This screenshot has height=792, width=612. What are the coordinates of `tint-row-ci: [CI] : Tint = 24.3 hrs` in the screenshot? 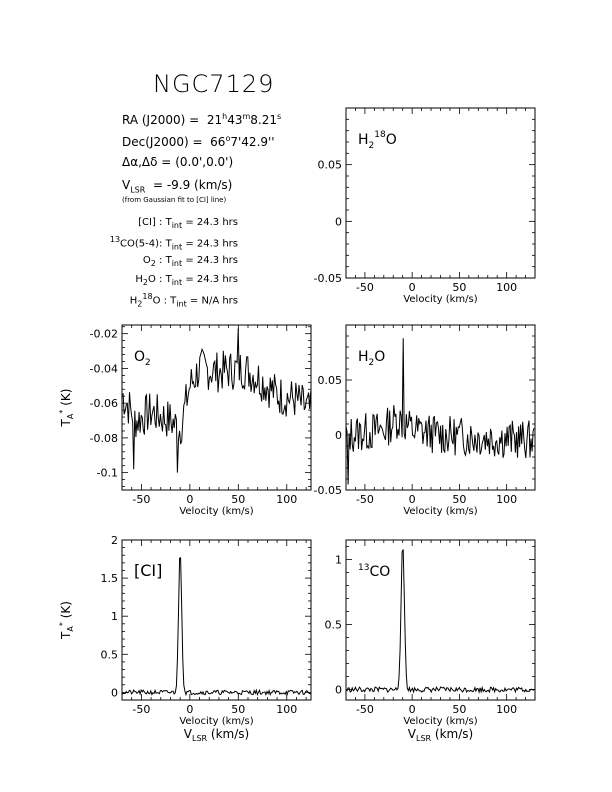 It's located at (188, 223).